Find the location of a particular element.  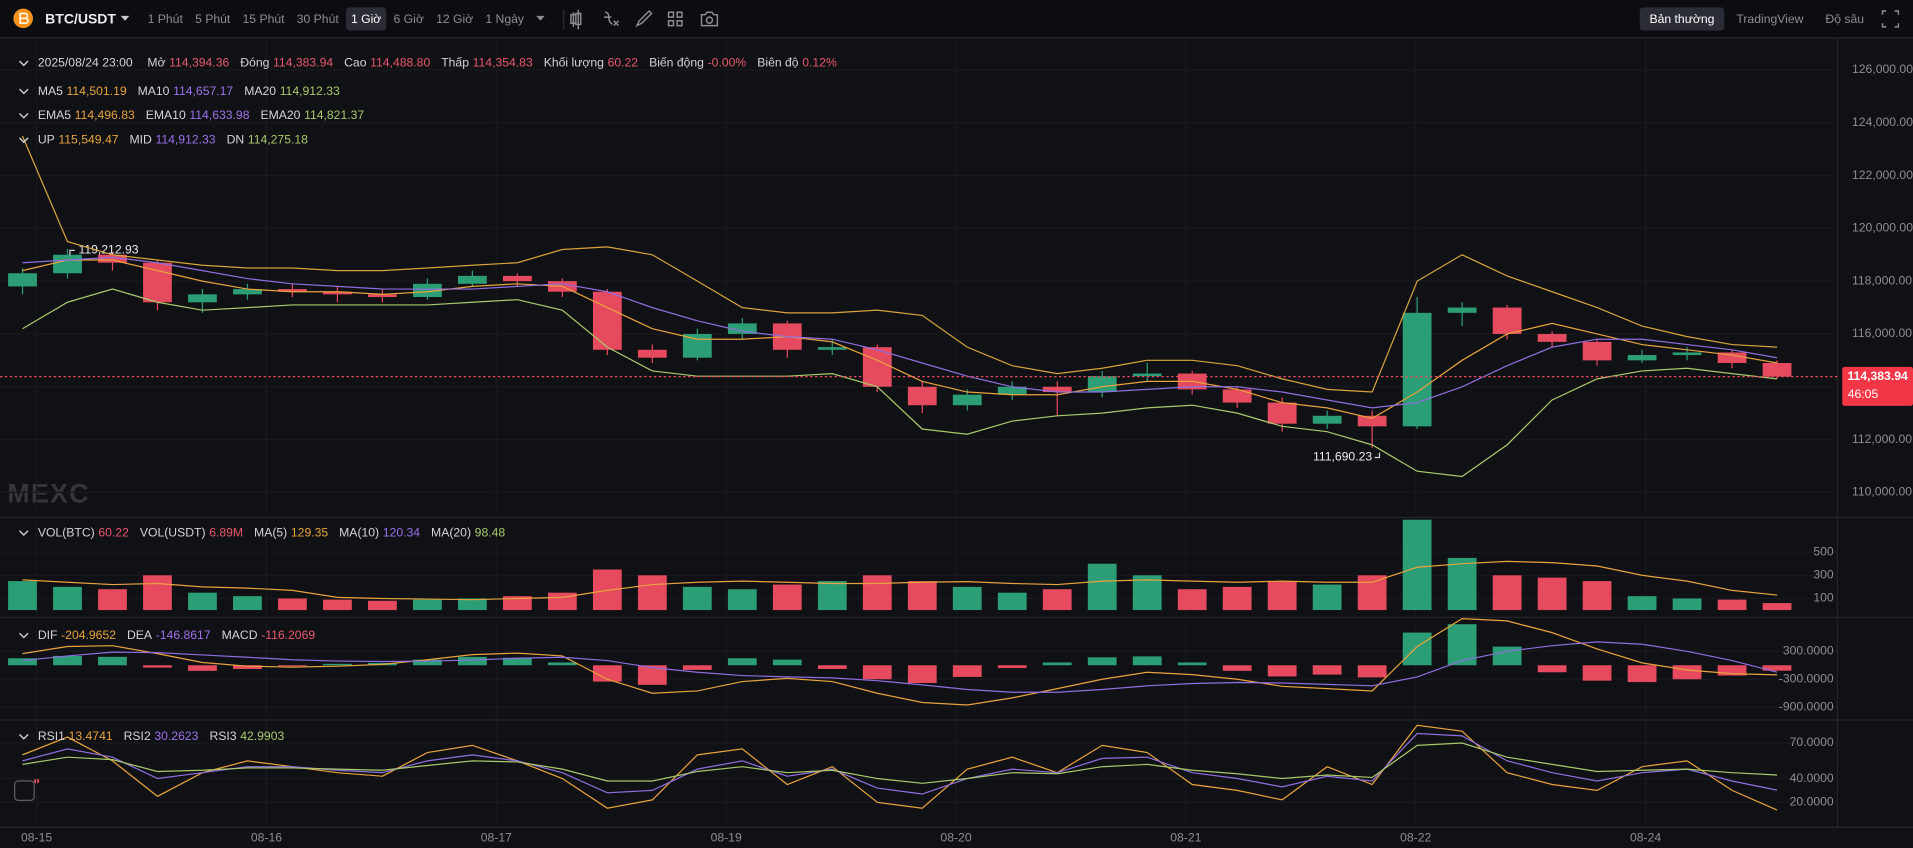

y-tick-label: 120,000.00 is located at coordinates (1882, 228).